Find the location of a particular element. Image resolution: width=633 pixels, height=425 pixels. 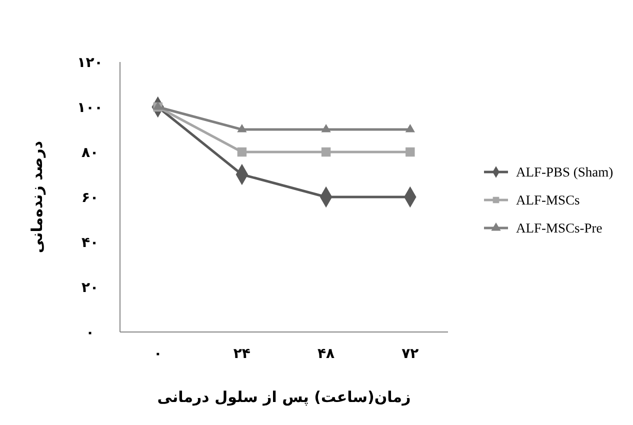

x-tick-label: ۷۲ is located at coordinates (411, 354).